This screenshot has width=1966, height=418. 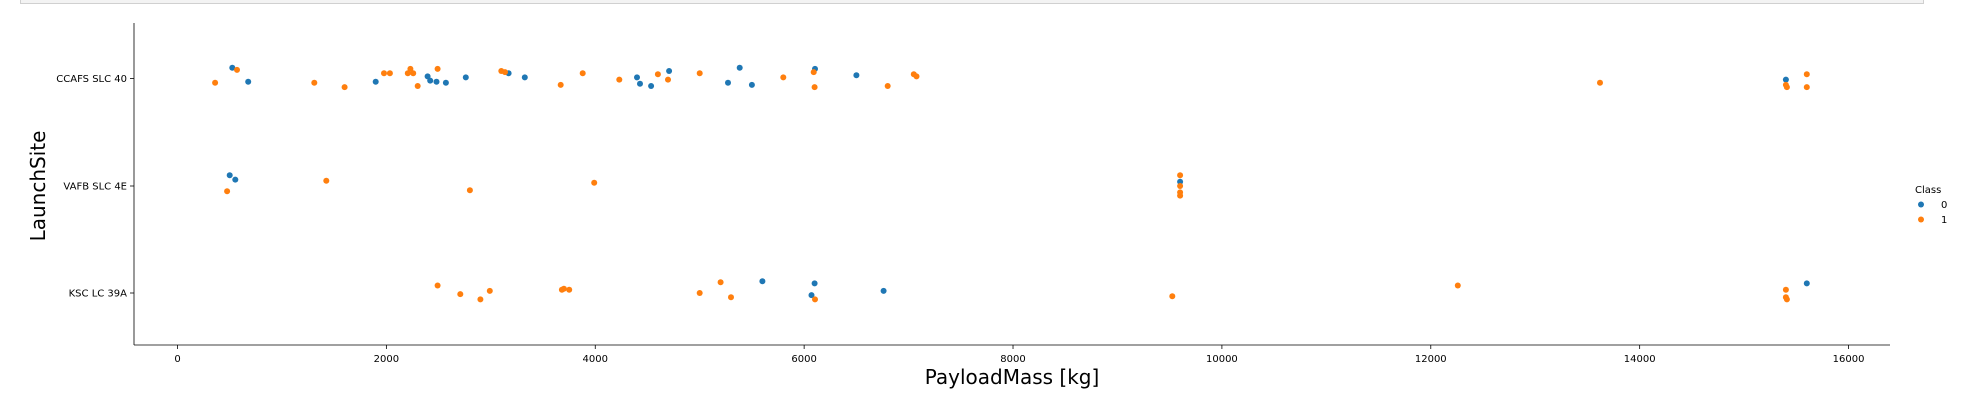 What do you see at coordinates (91, 79) in the screenshot?
I see `y-tick-label: CCAFS SLC 40` at bounding box center [91, 79].